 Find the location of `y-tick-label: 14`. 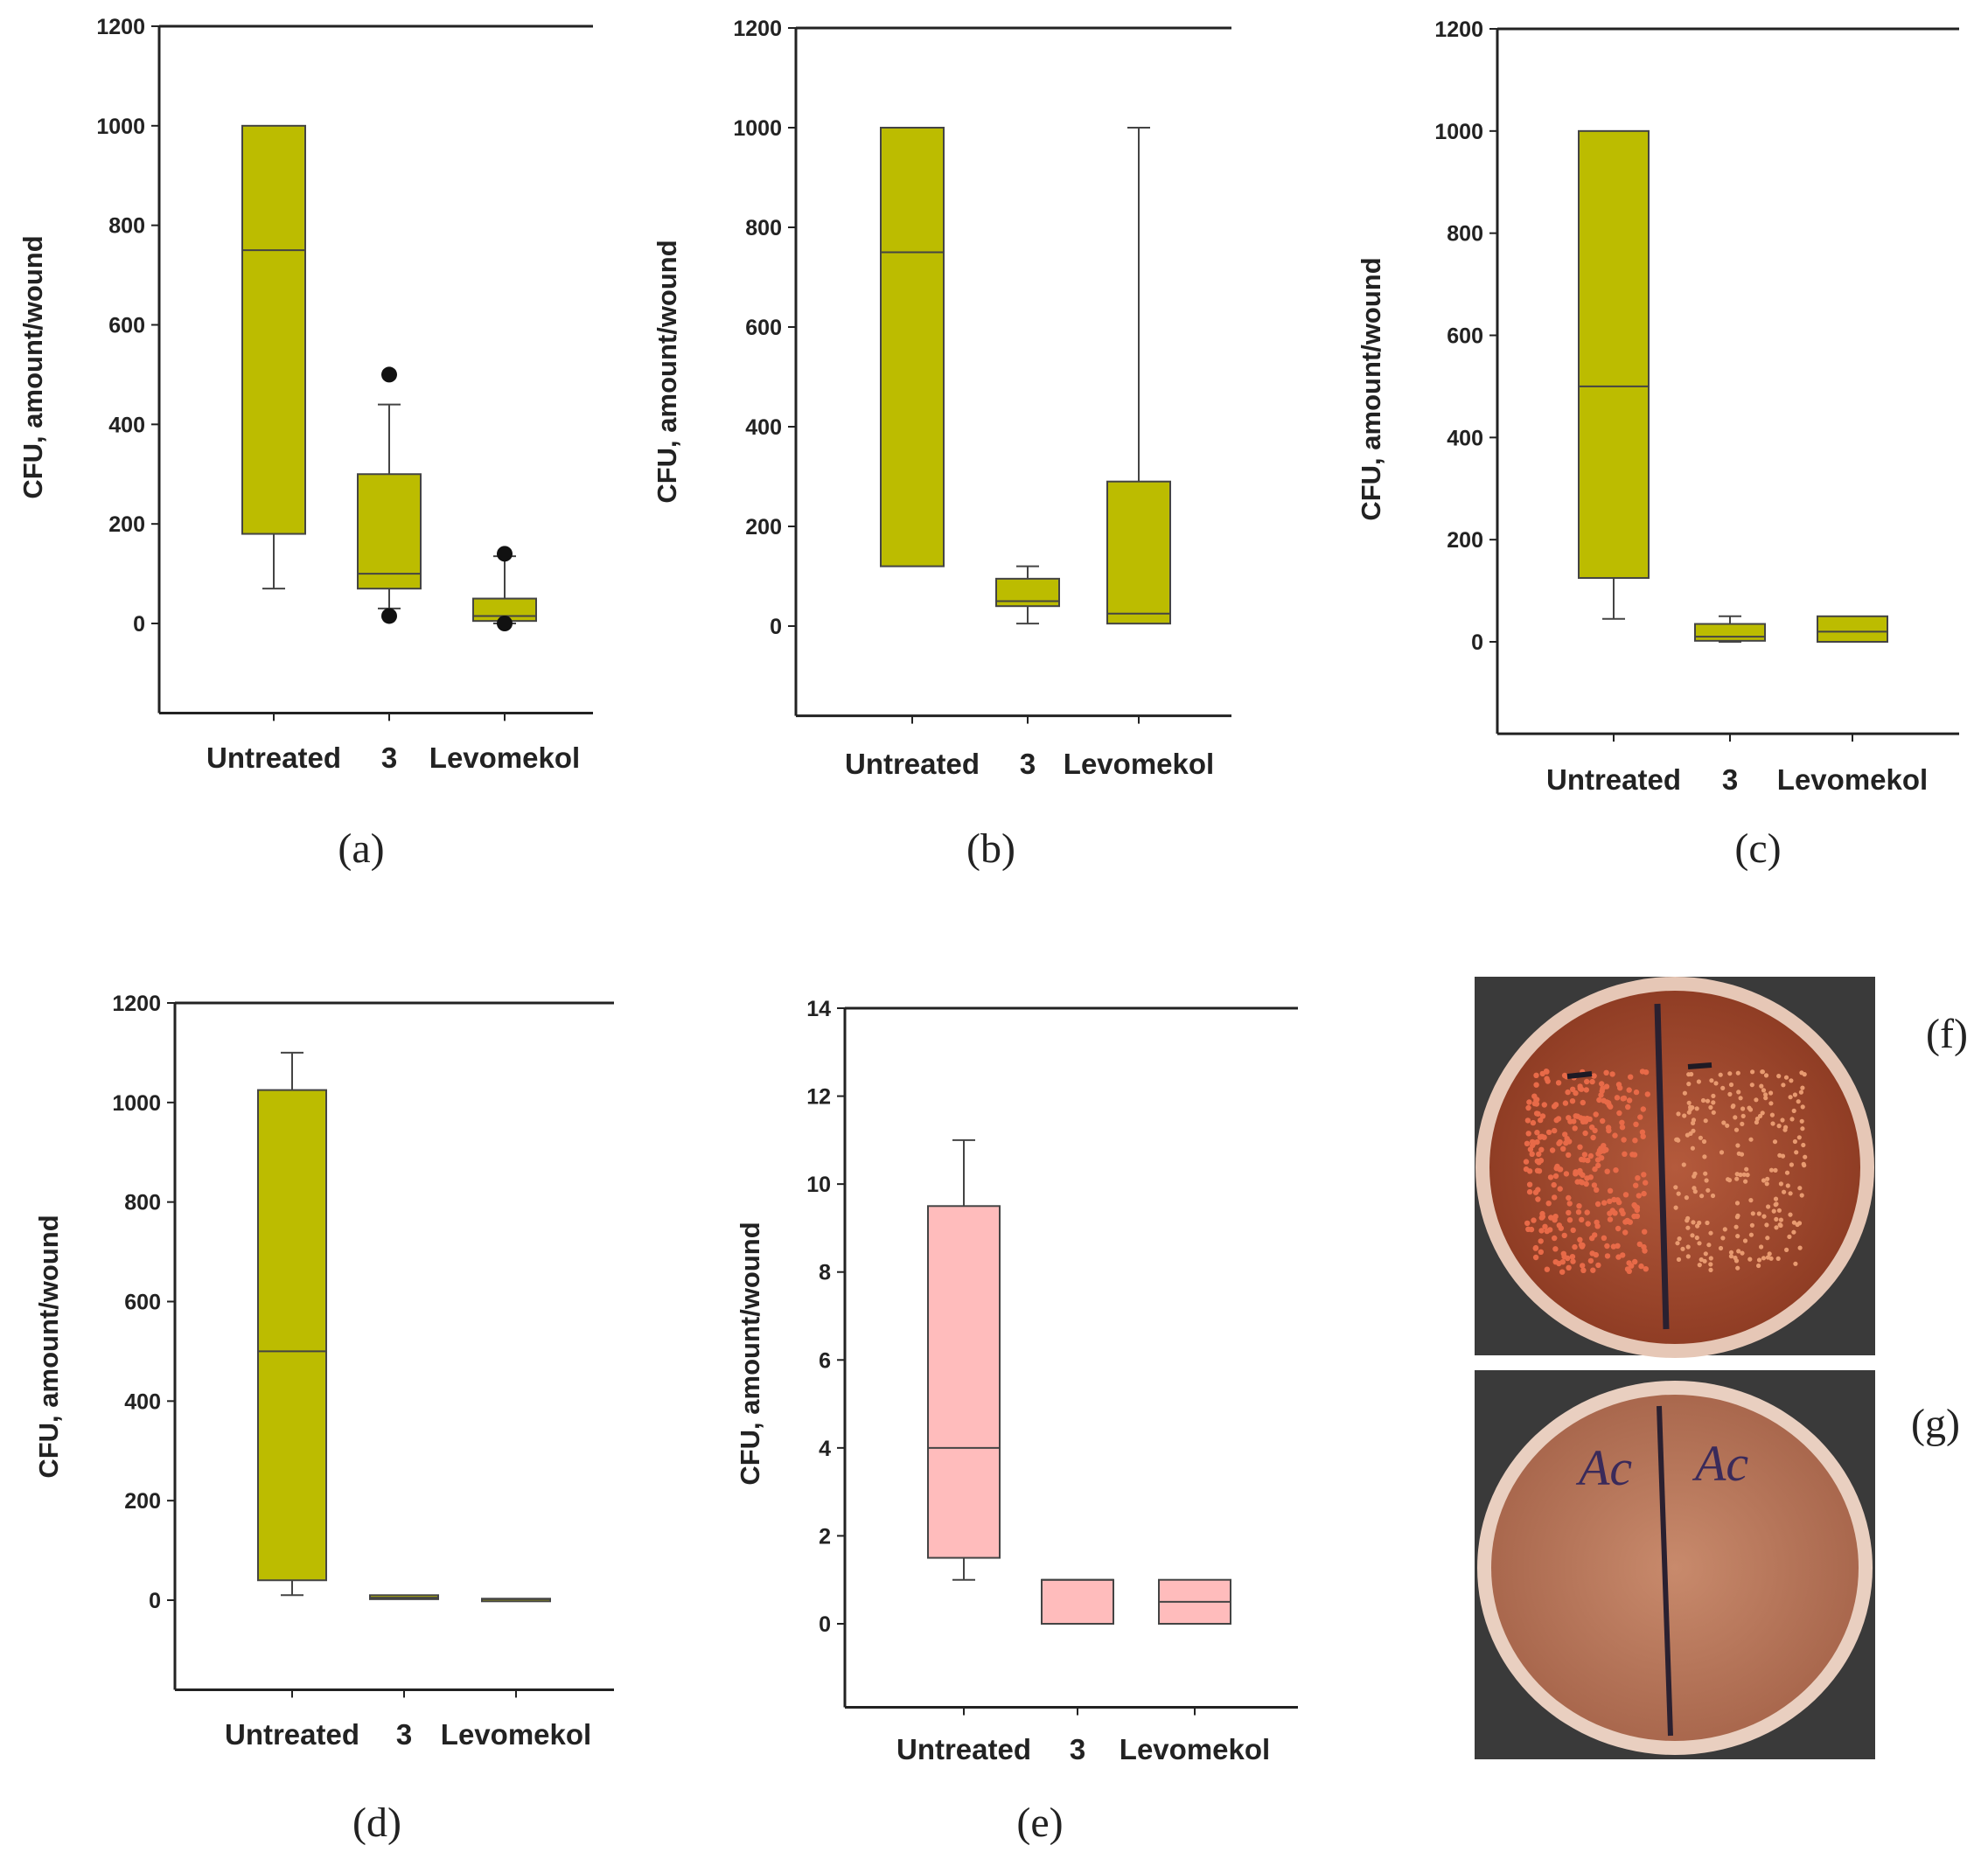

y-tick-label: 14 is located at coordinates (818, 1009).